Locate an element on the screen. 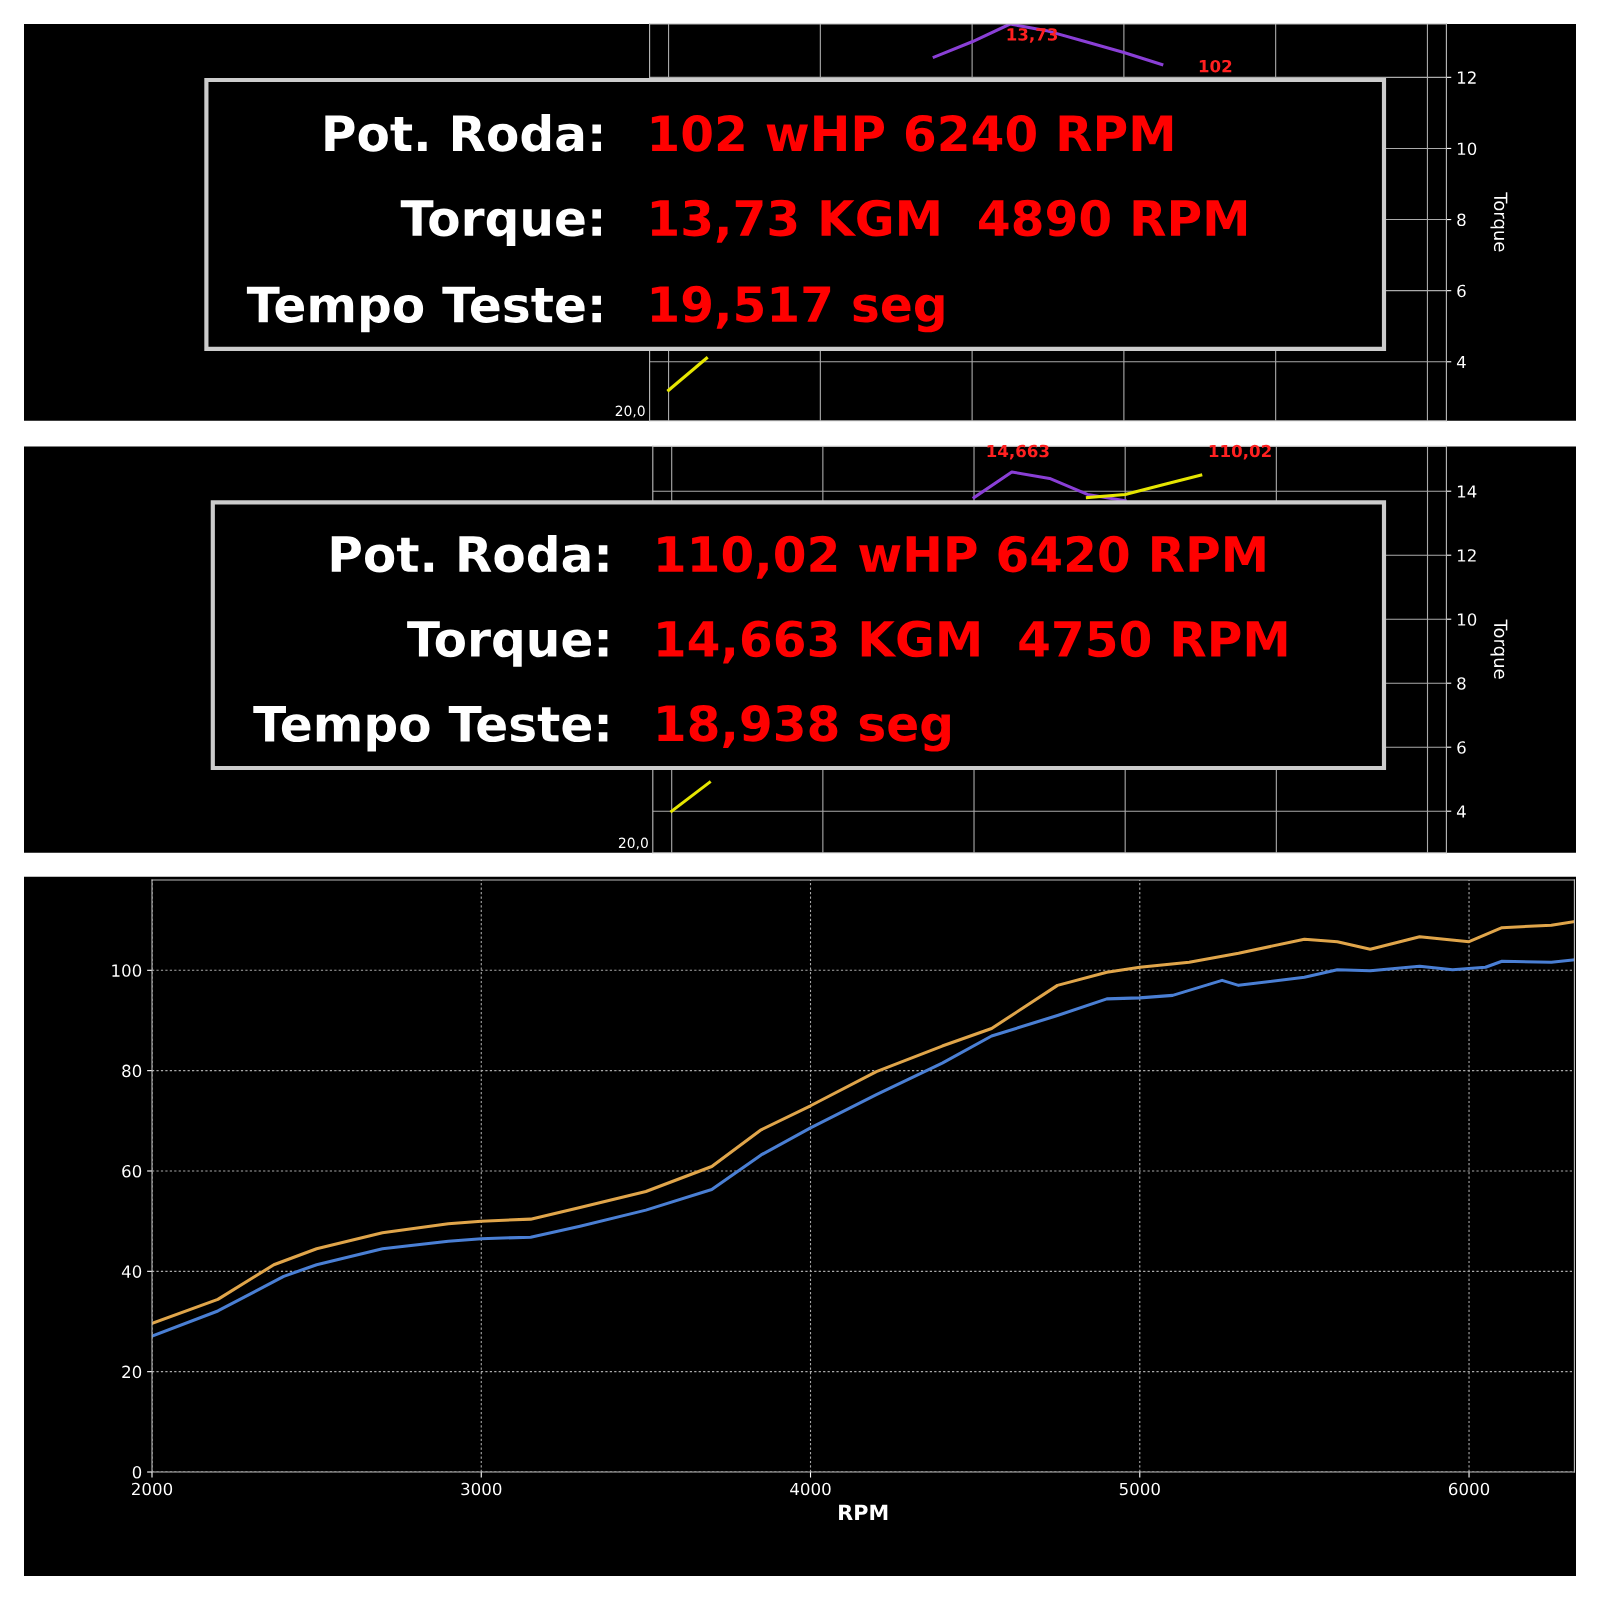 This screenshot has width=1600, height=1600. y-tick-label: 40 is located at coordinates (131, 1271).